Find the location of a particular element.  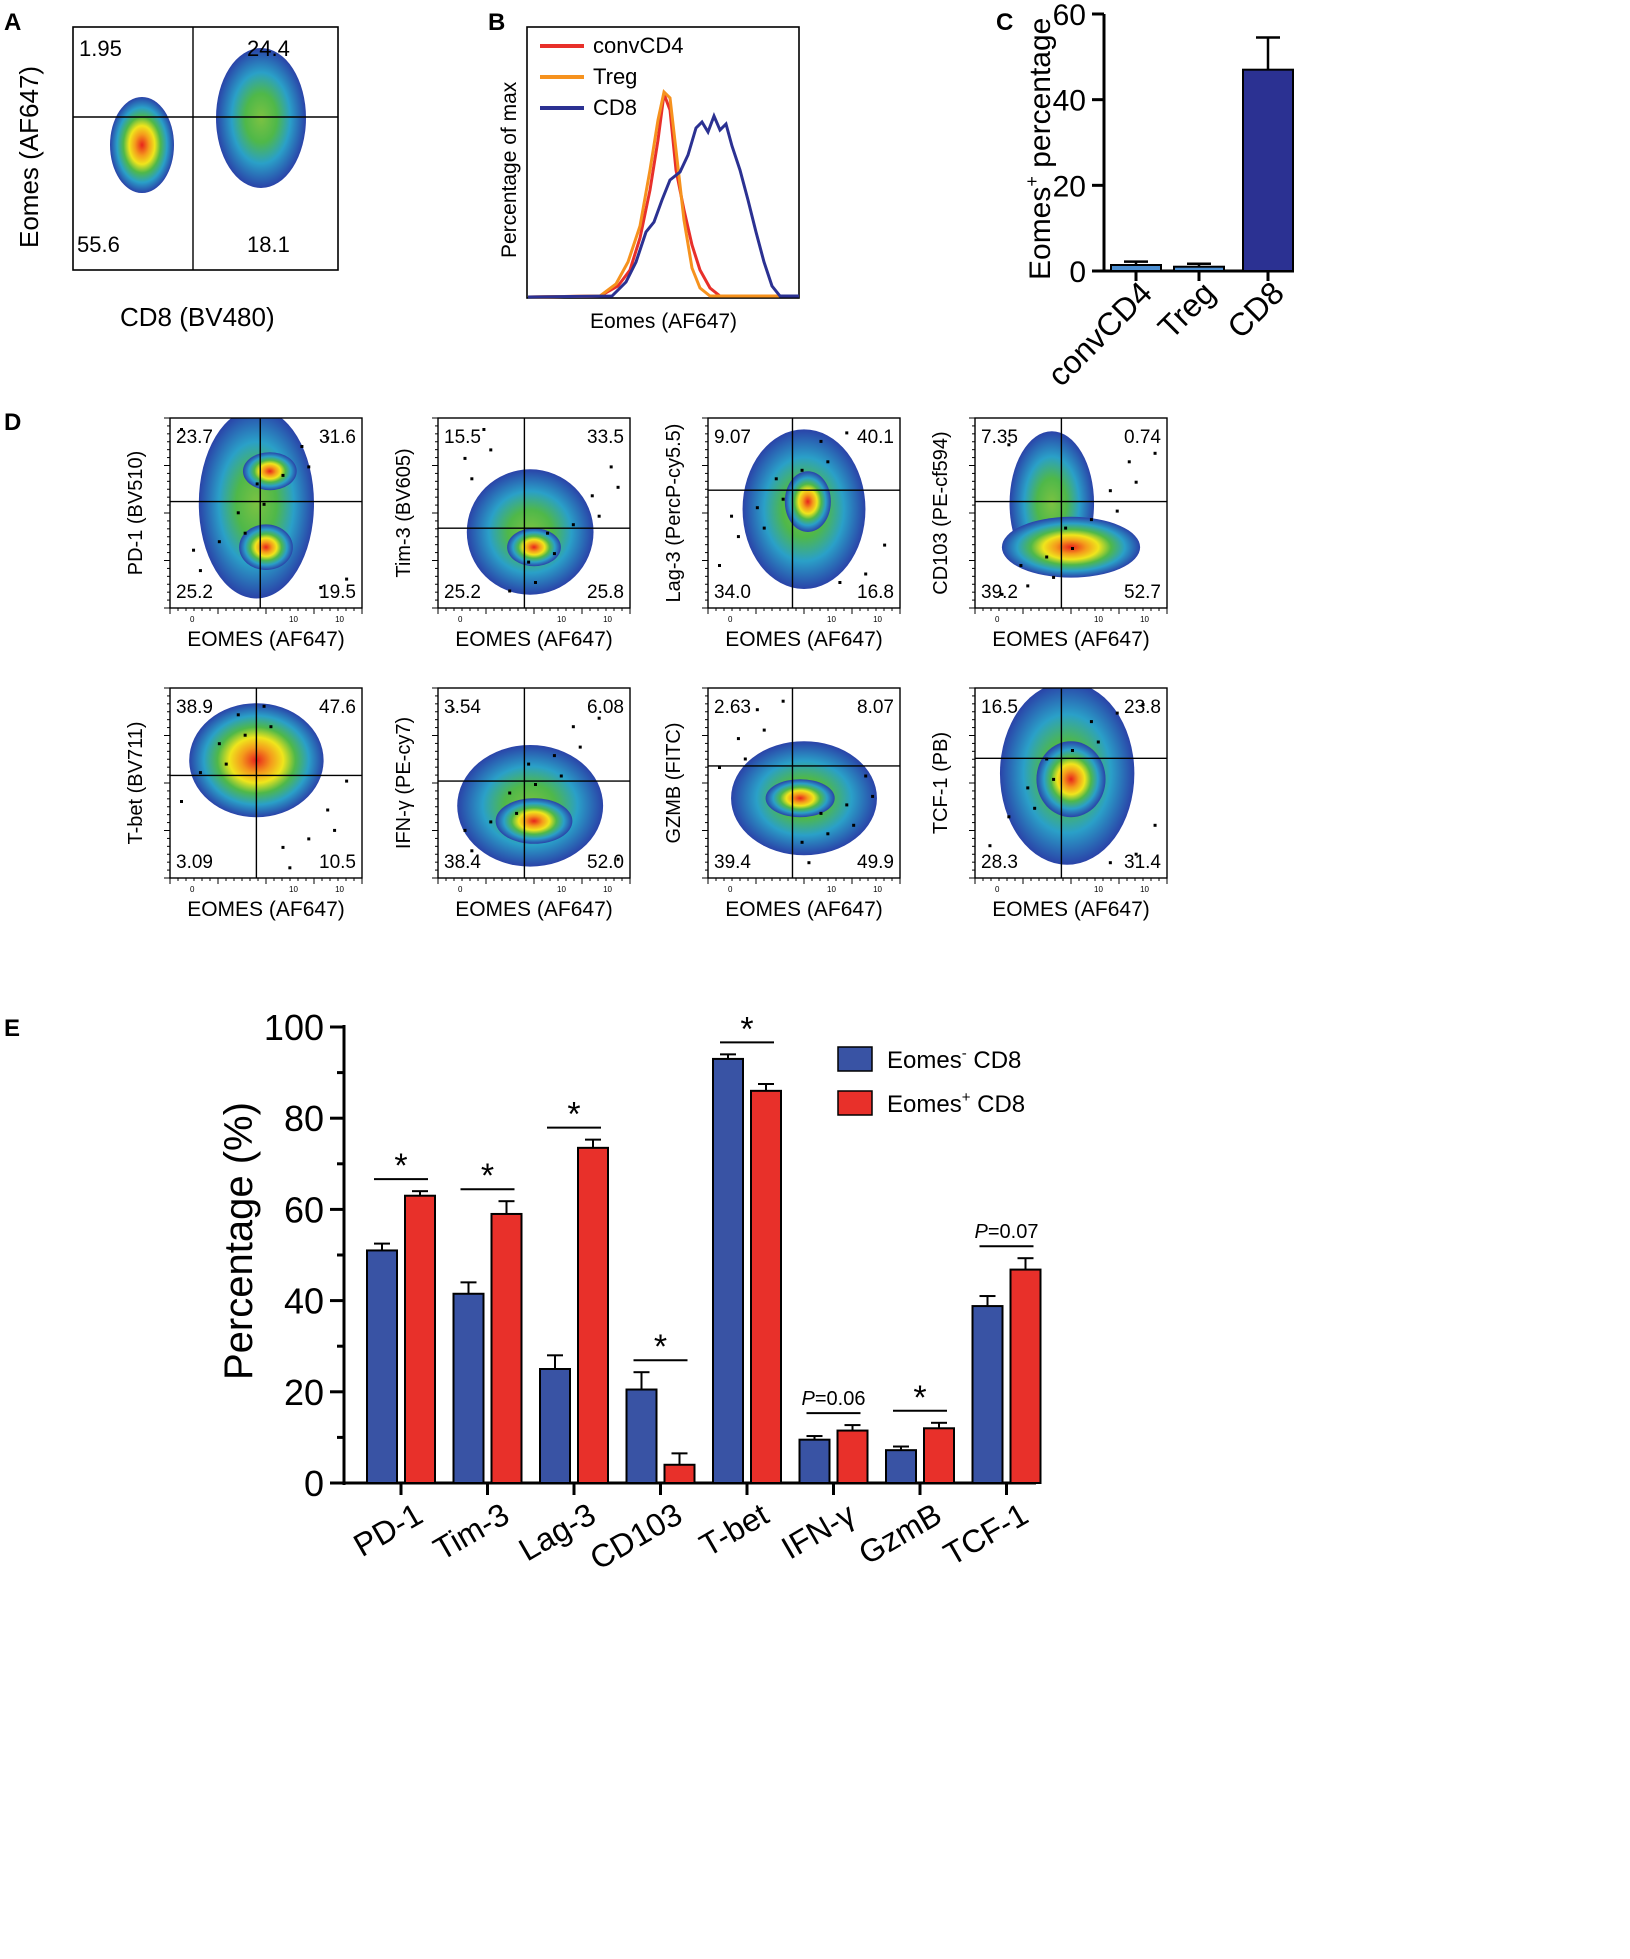

flow-plot-ylabel: TCF-1 (PB) is located at coordinates (941, 783).